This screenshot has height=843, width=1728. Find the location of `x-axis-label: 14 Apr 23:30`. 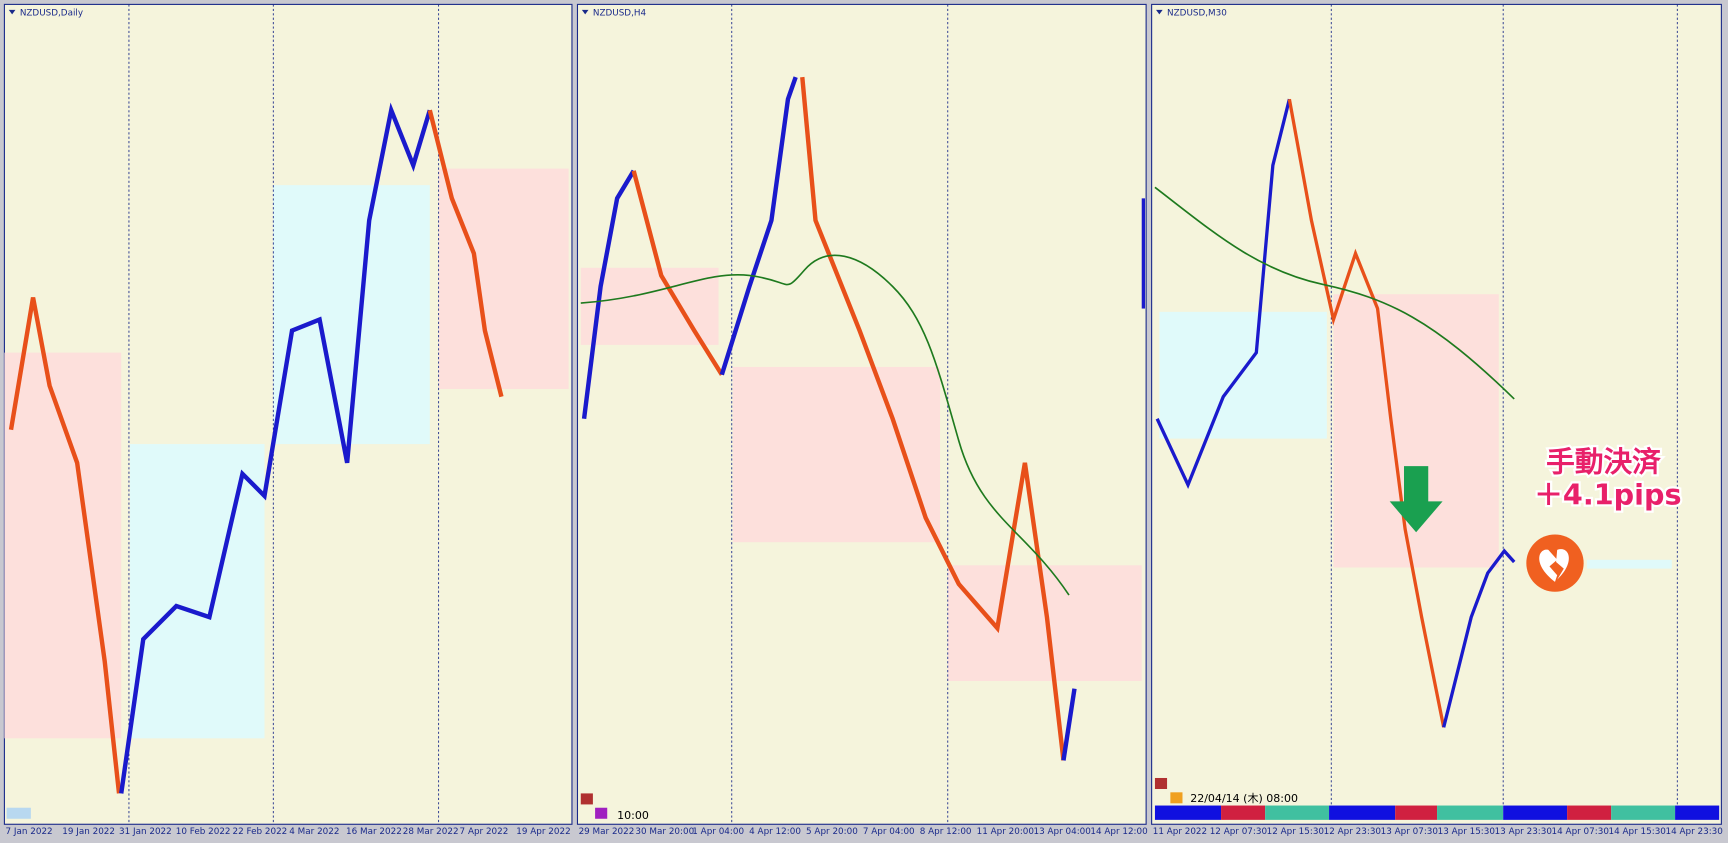

x-axis-label: 14 Apr 23:30 is located at coordinates (1695, 832).